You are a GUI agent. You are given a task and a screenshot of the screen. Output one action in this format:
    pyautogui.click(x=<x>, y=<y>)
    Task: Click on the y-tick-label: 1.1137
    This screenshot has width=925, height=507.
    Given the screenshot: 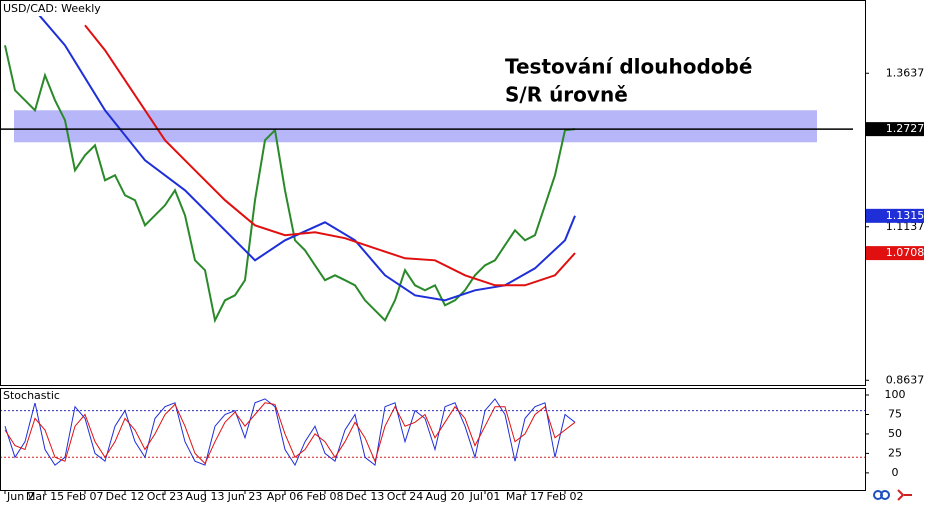 What is the action you would take?
    pyautogui.click(x=905, y=226)
    